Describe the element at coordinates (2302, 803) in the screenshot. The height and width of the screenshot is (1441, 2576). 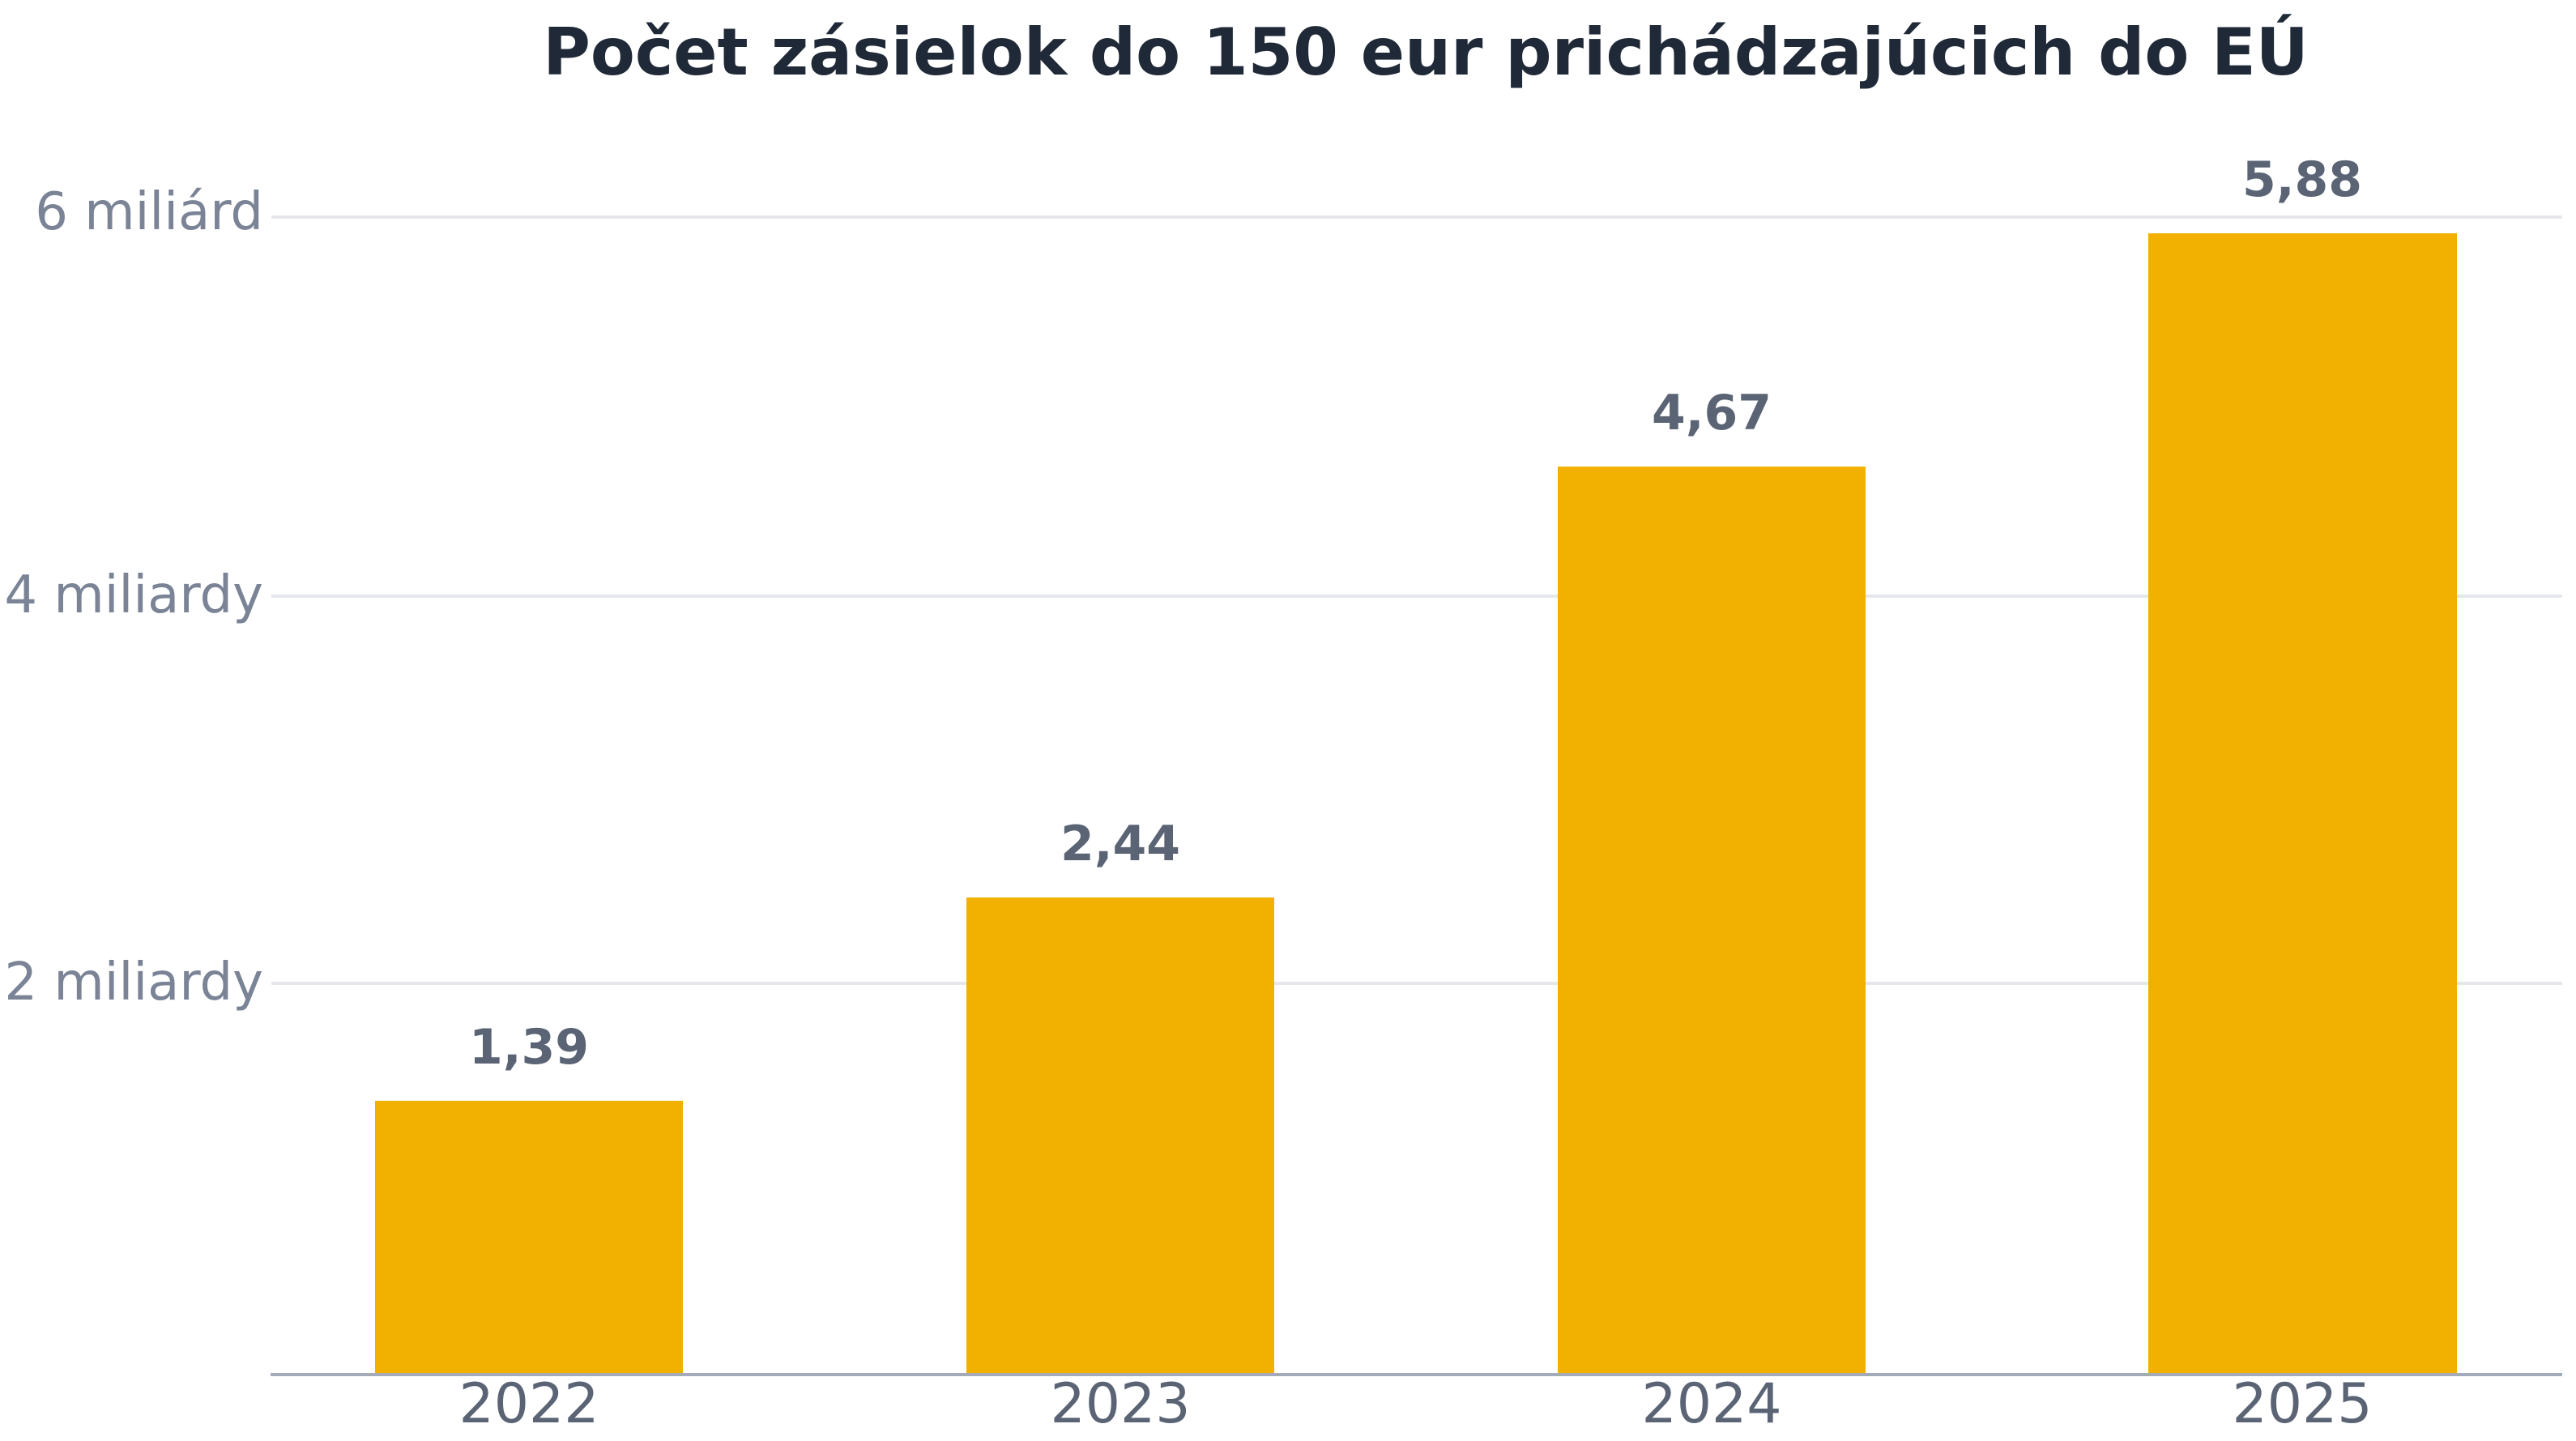
I see `bar-2025` at that location.